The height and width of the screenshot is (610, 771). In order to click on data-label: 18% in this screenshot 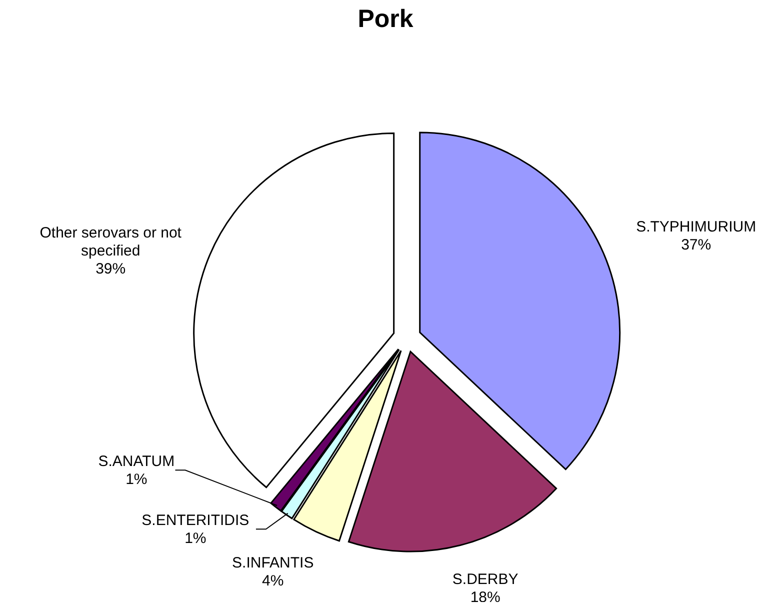, I will do `click(485, 597)`.